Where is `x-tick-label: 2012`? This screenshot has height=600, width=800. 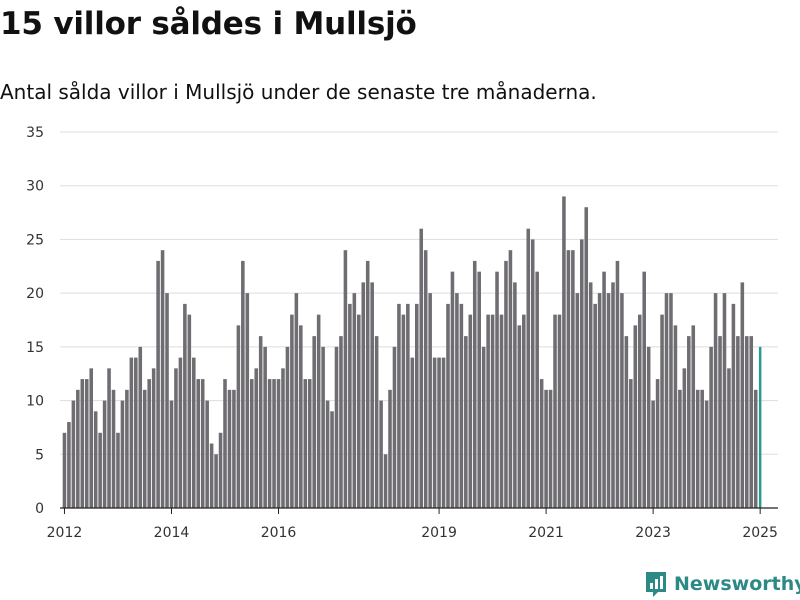 x-tick-label: 2012 is located at coordinates (65, 533).